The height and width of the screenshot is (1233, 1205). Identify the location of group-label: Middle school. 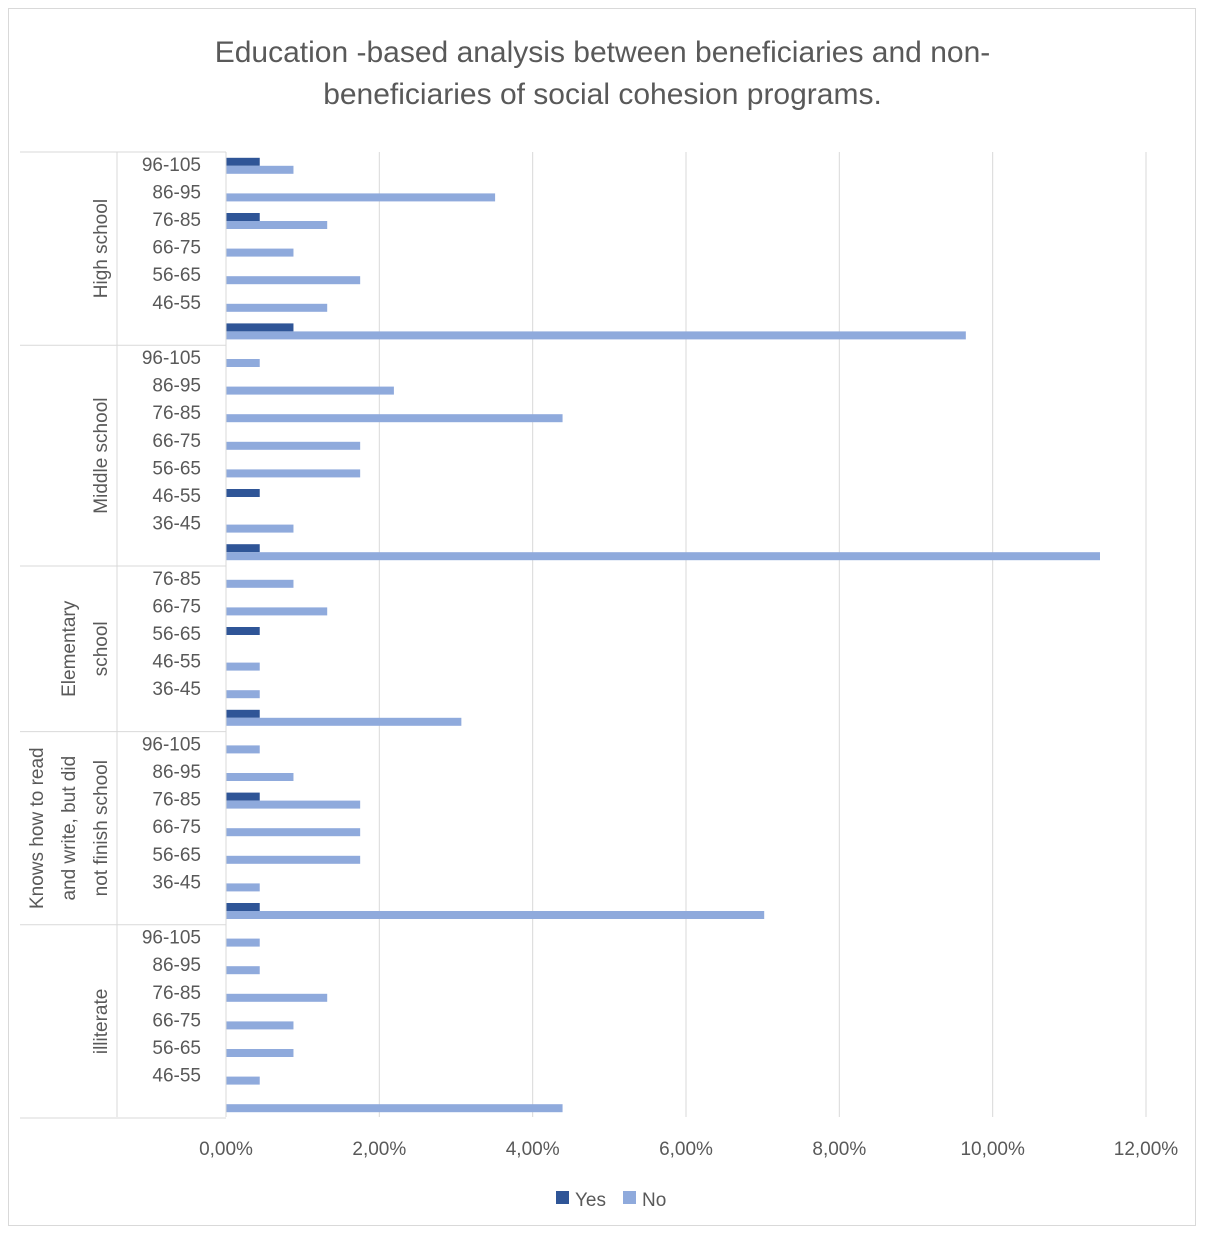
(101, 456).